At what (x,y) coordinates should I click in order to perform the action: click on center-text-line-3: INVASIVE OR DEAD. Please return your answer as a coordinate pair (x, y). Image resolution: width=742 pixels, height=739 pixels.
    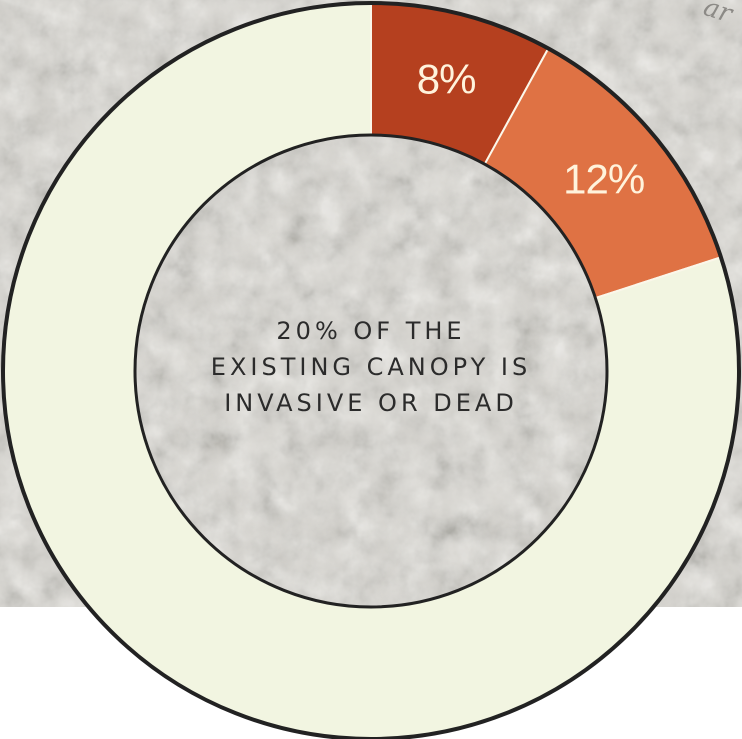
    Looking at the image, I should click on (371, 403).